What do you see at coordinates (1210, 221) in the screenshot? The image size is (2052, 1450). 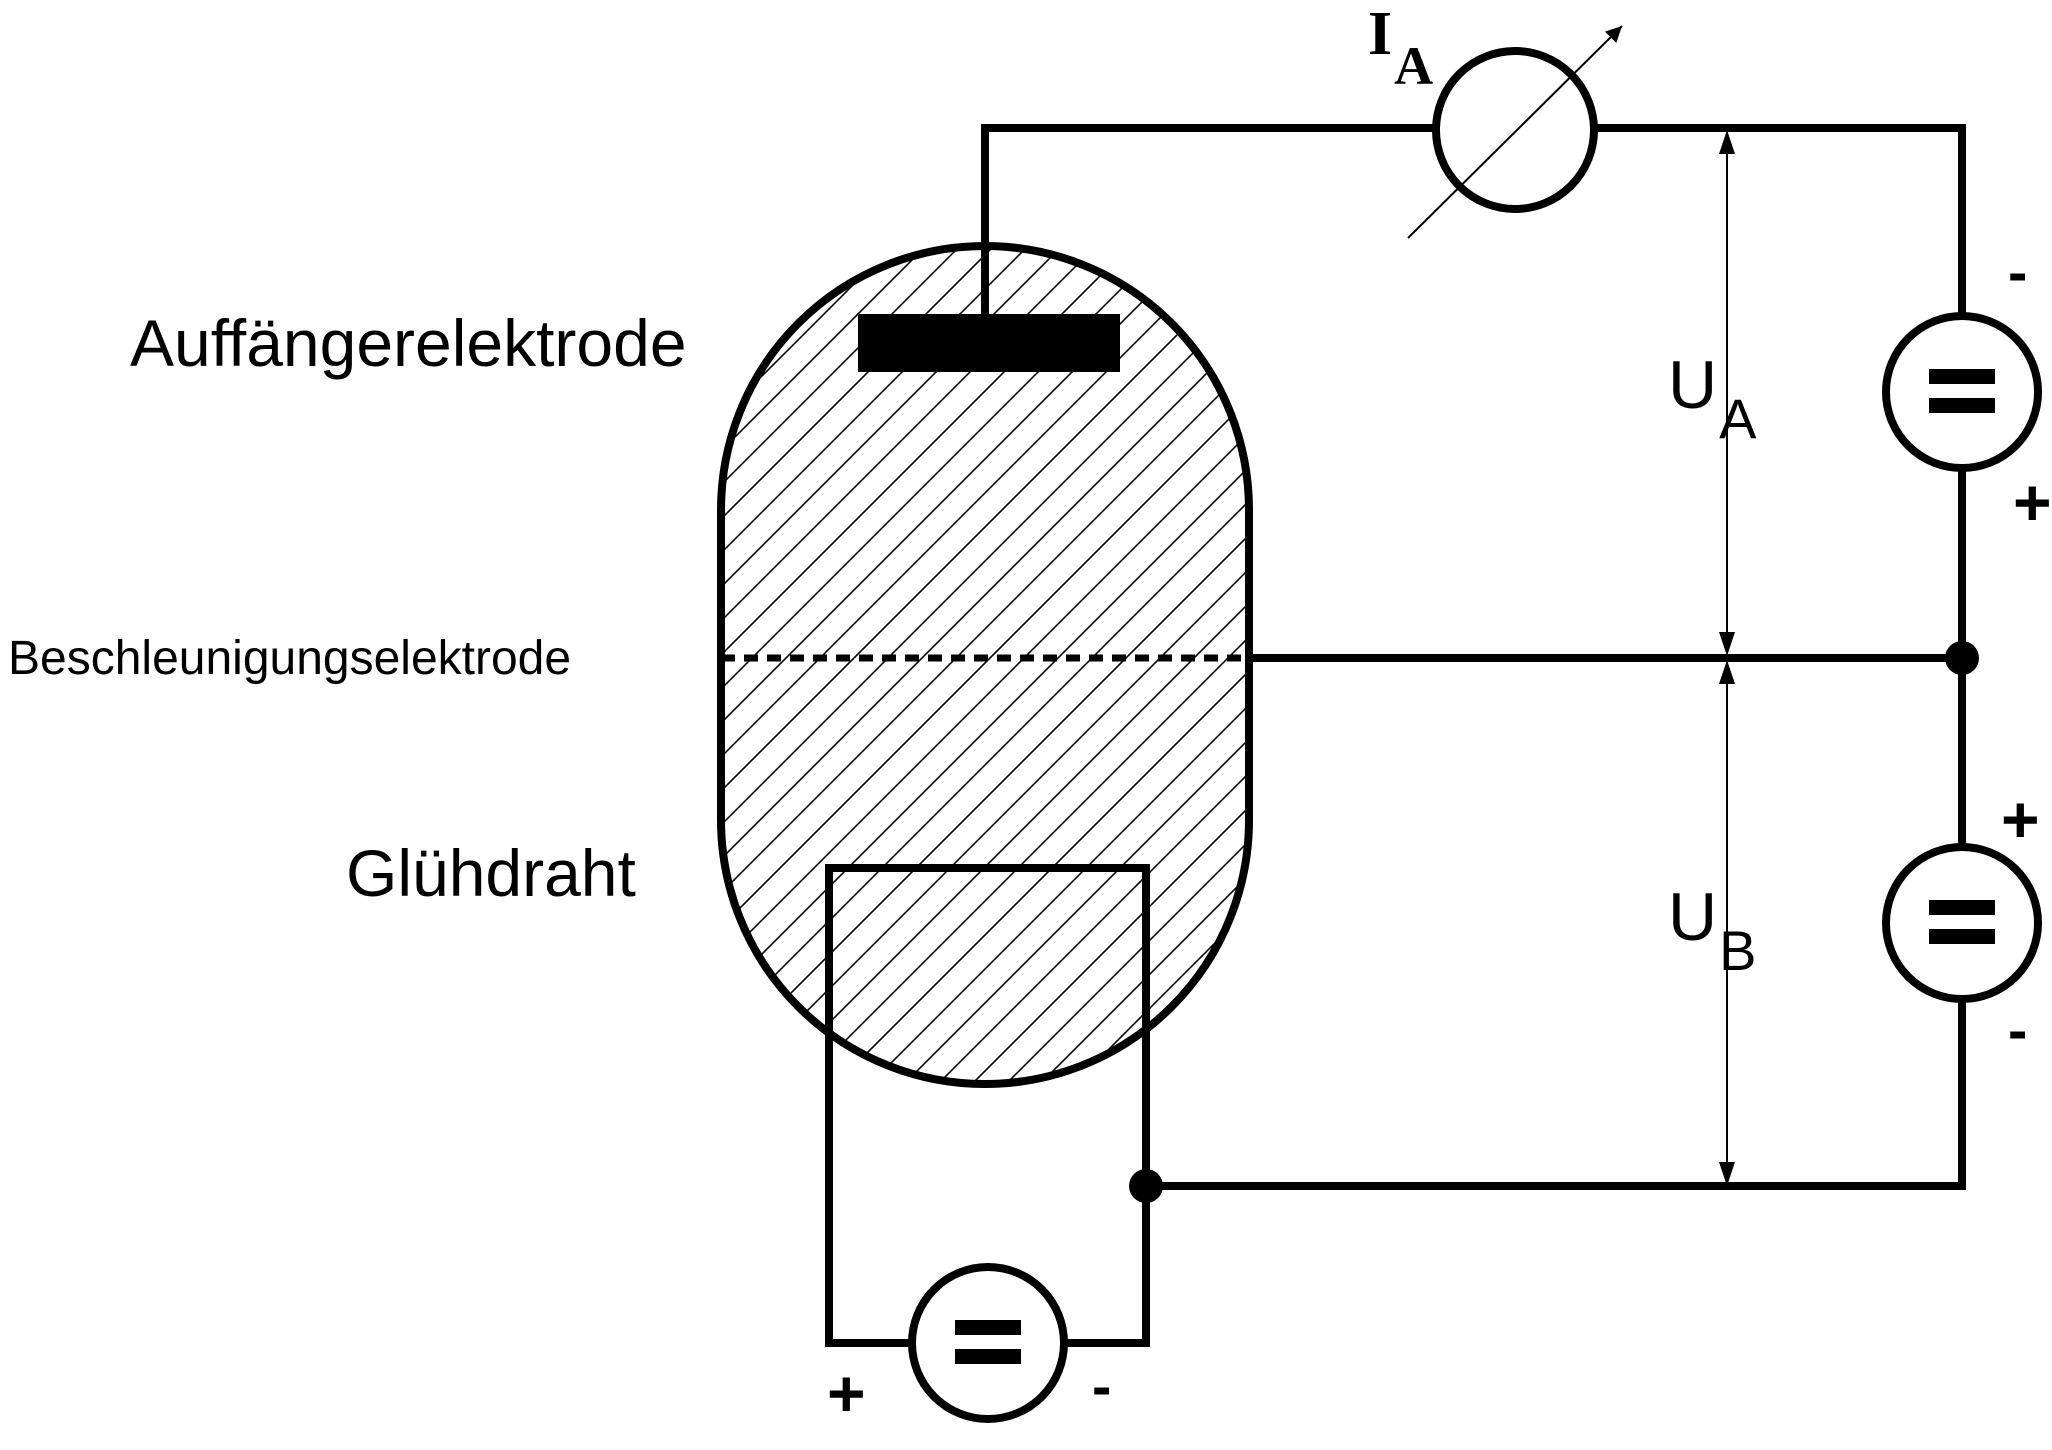 I see `collector-lead-wire` at bounding box center [1210, 221].